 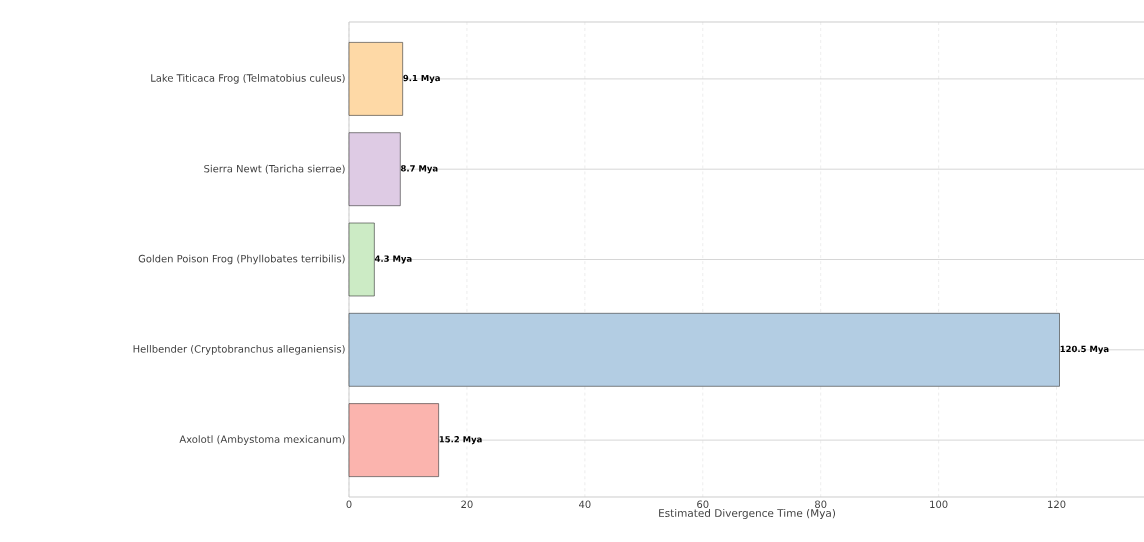 I want to click on y-tick-label: Lake Titicaca Frog (Telmatobius culeus), so click(x=248, y=79).